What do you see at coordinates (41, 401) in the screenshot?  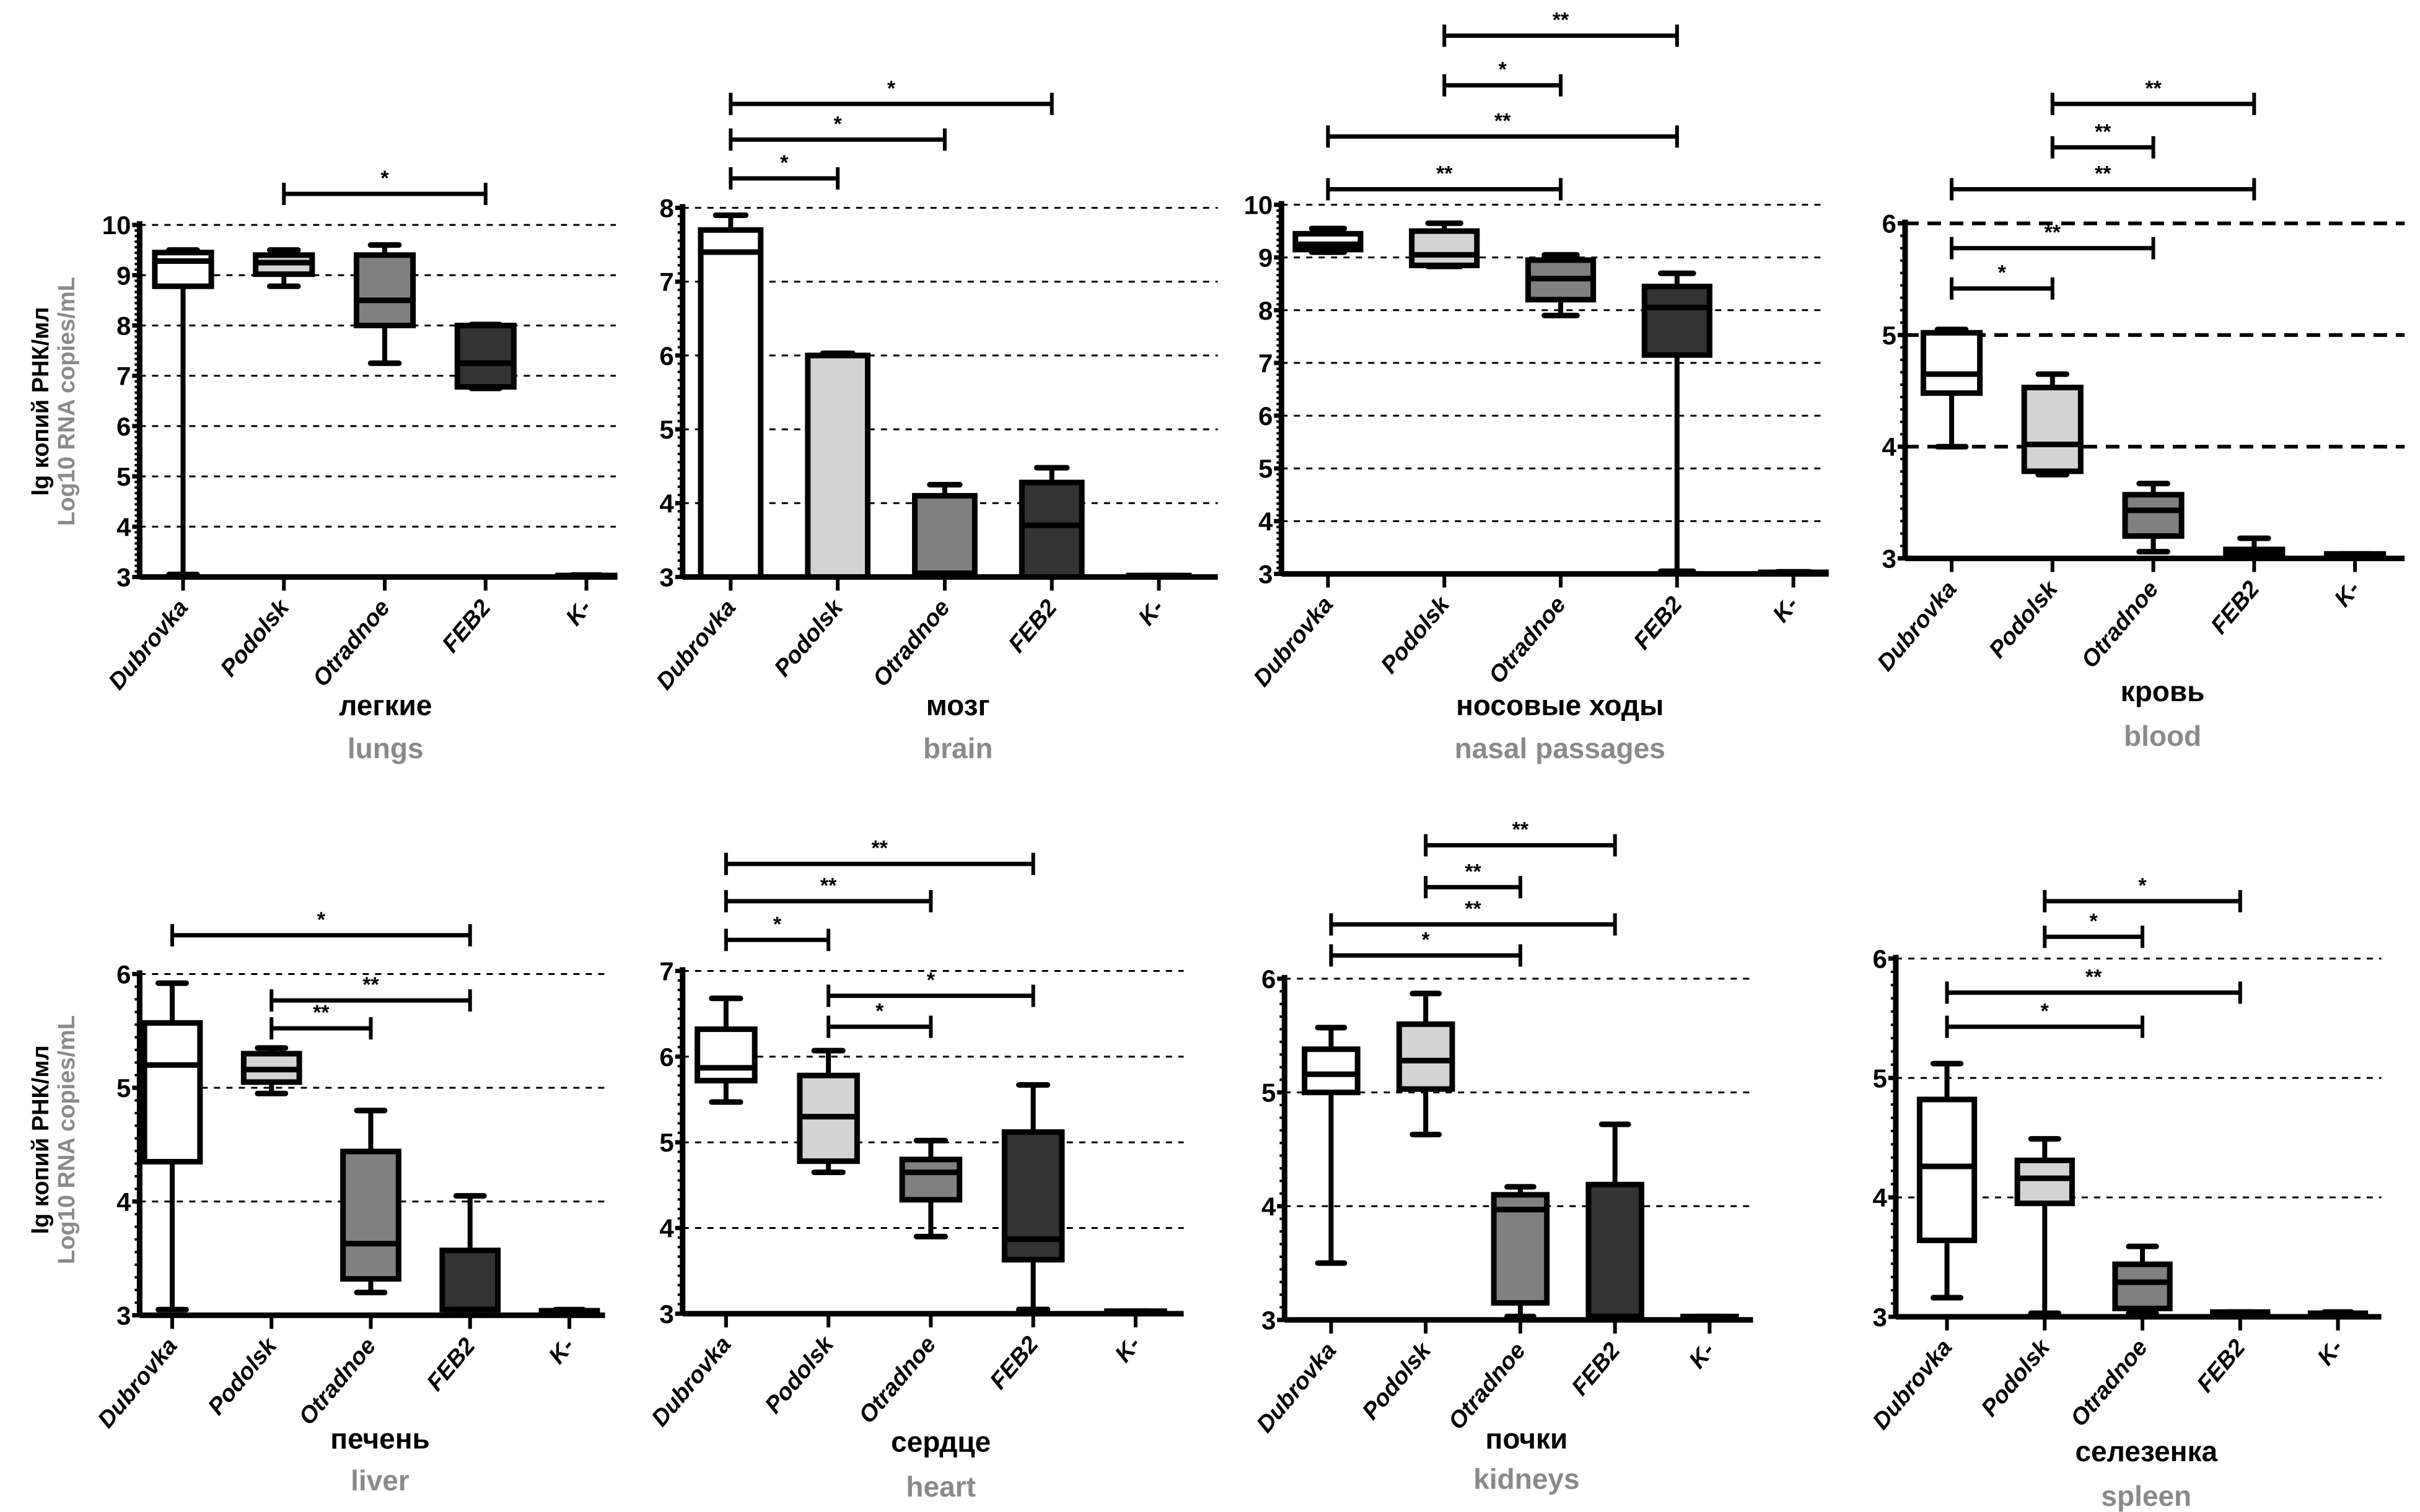 I see `y-axis-label-ru: lg копий РНК/мл` at bounding box center [41, 401].